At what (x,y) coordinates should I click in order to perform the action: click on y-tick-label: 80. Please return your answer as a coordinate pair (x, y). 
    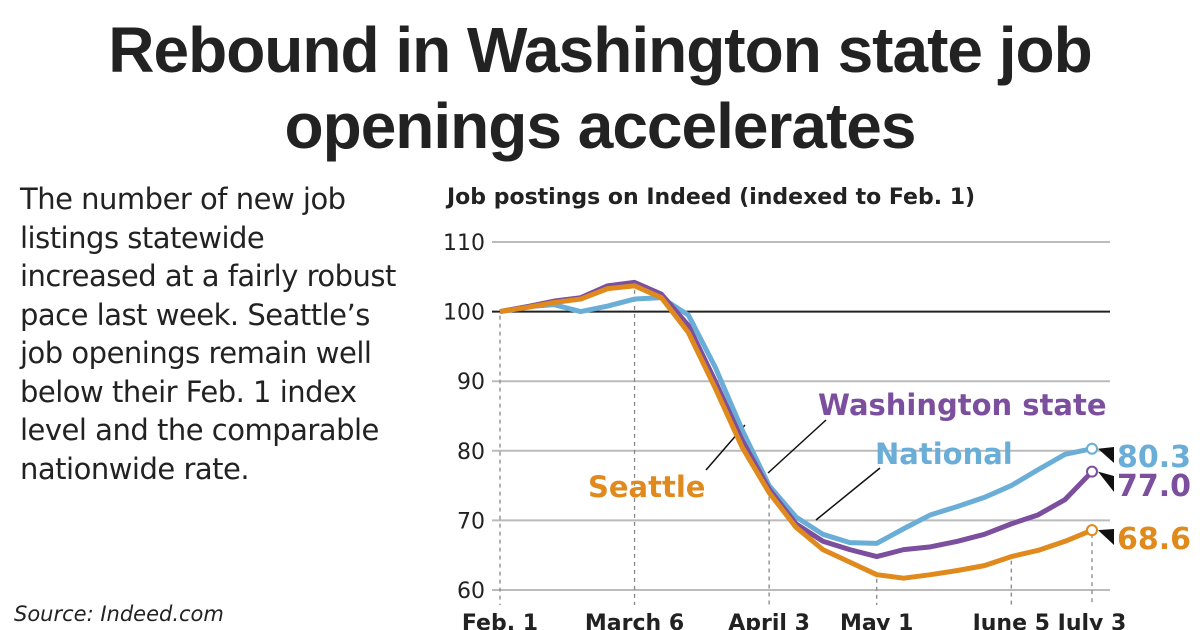
    Looking at the image, I should click on (471, 452).